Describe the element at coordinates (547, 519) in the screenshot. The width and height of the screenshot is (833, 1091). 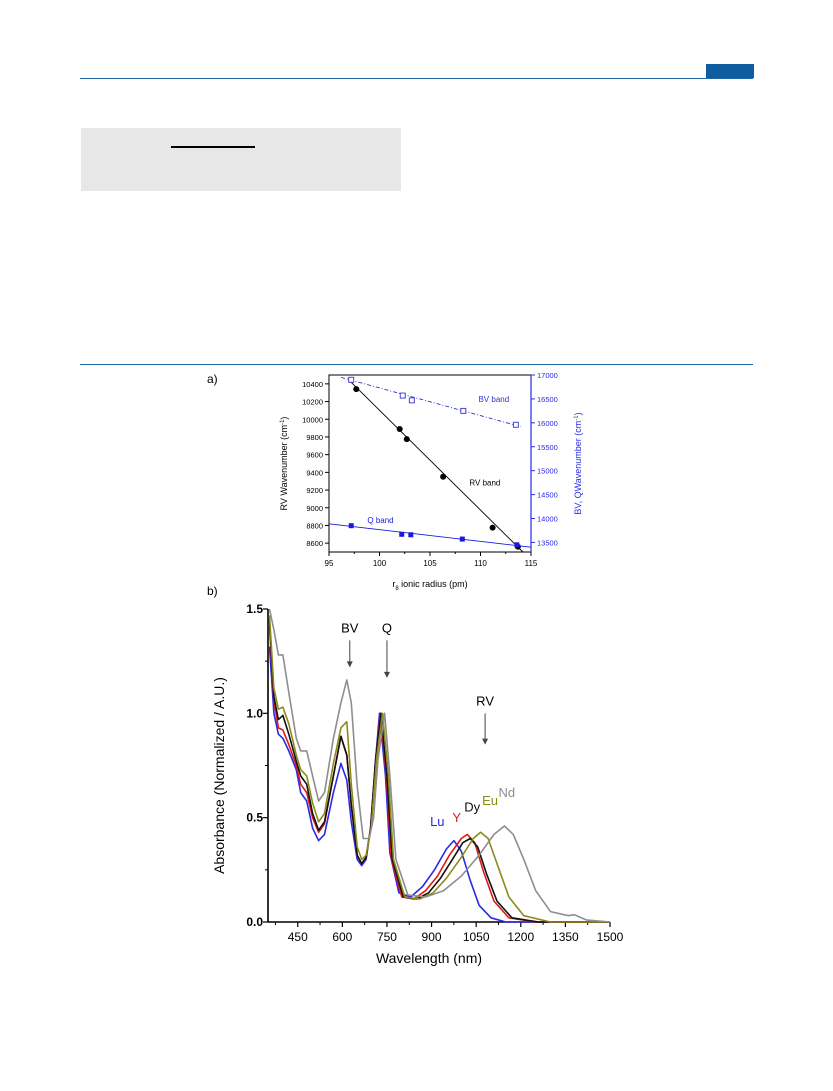
I see `panel-a-y-right-tick-label: 14000` at that location.